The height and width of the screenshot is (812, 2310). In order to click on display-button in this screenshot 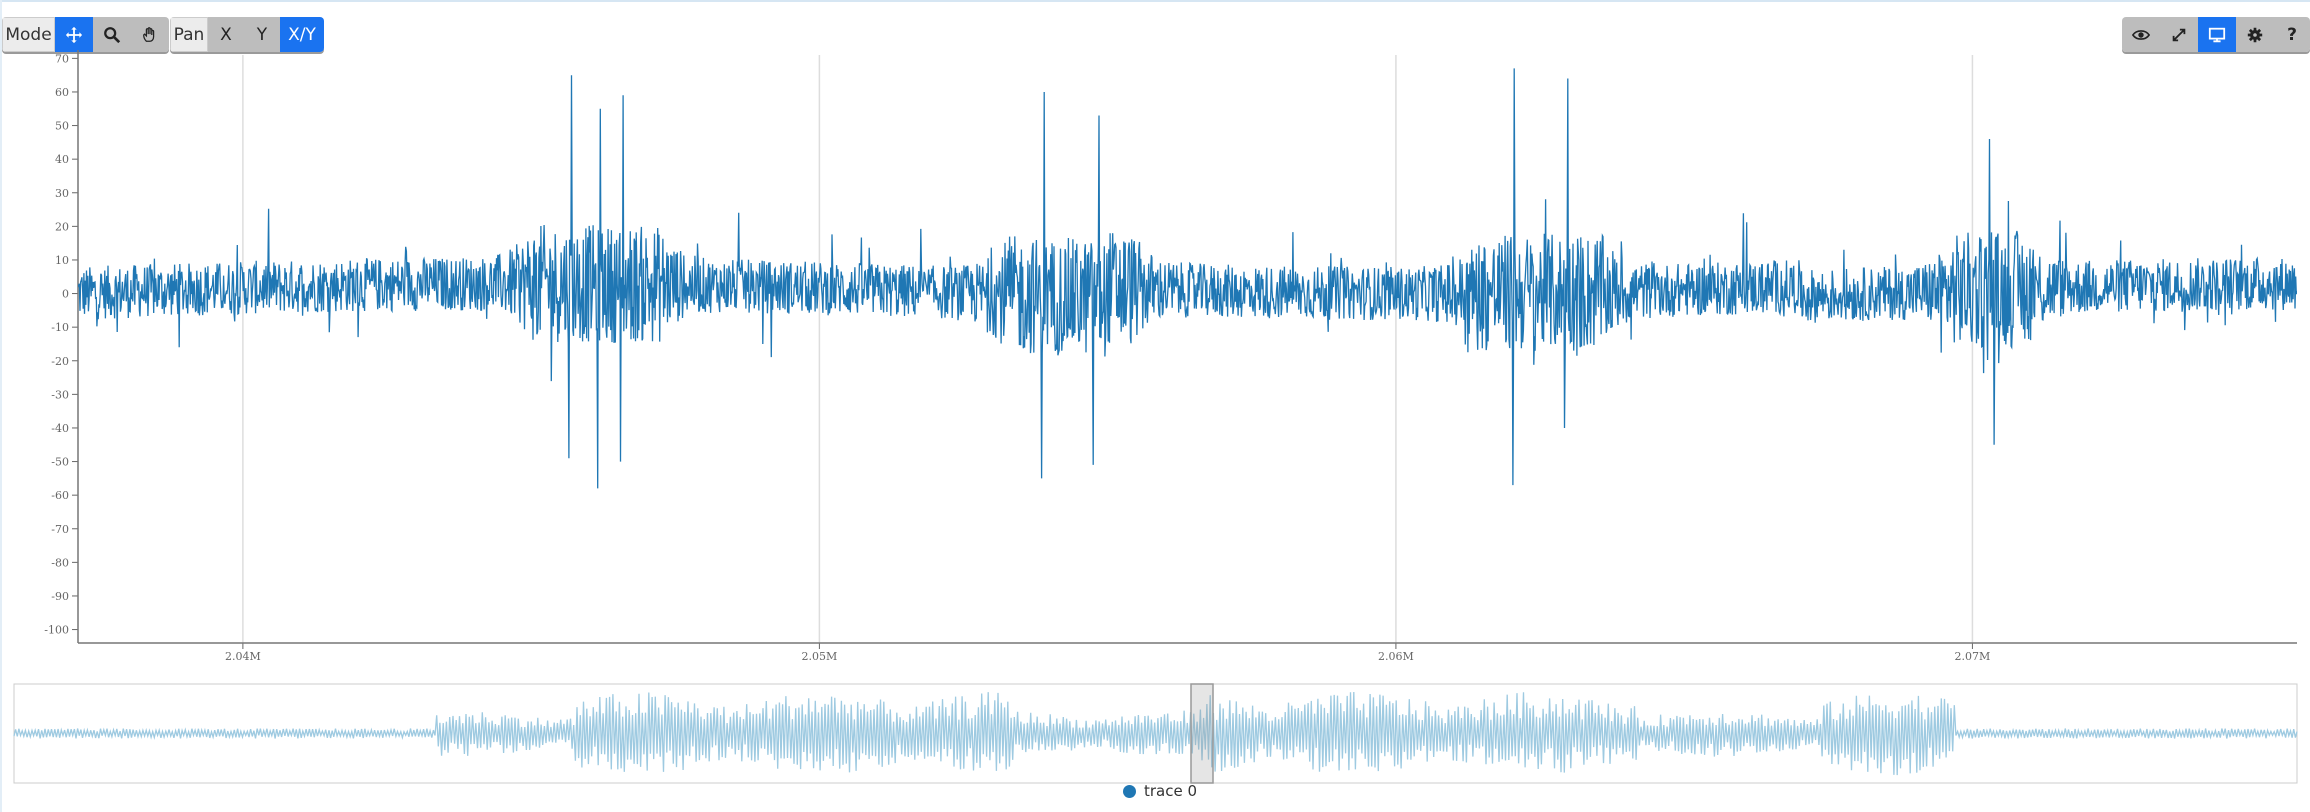, I will do `click(2217, 34)`.